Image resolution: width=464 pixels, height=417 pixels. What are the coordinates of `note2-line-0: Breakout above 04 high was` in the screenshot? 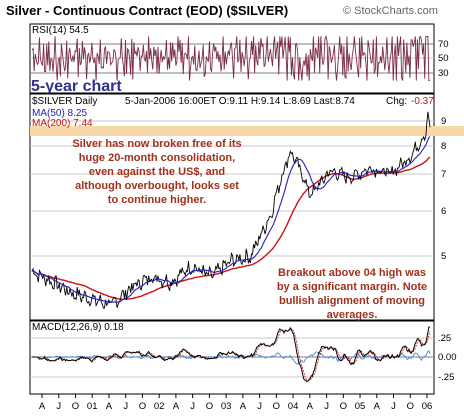 It's located at (352, 273).